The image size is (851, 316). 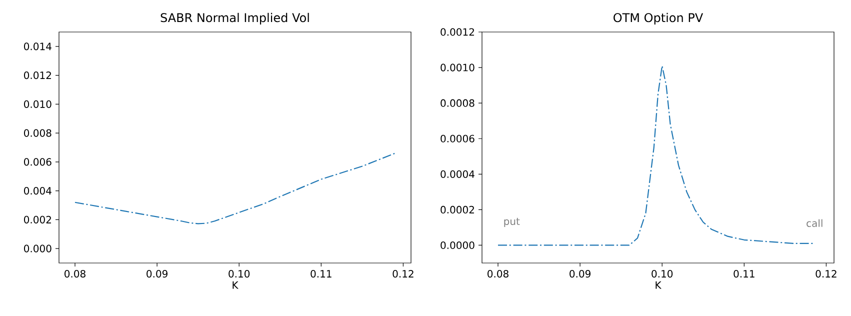 I want to click on y-tick-label: 0.010, so click(x=38, y=104).